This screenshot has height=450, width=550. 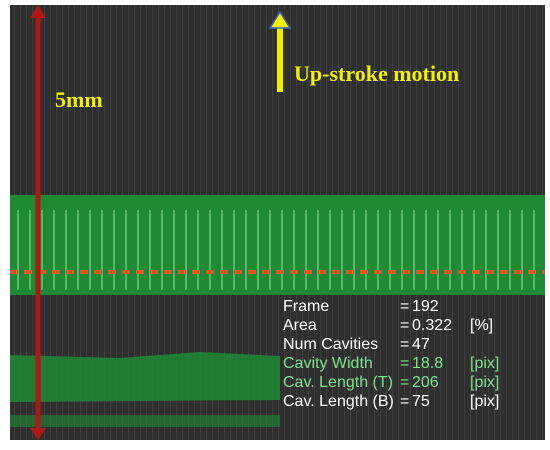 What do you see at coordinates (338, 382) in the screenshot?
I see `readout-label: Cav. Length (T)` at bounding box center [338, 382].